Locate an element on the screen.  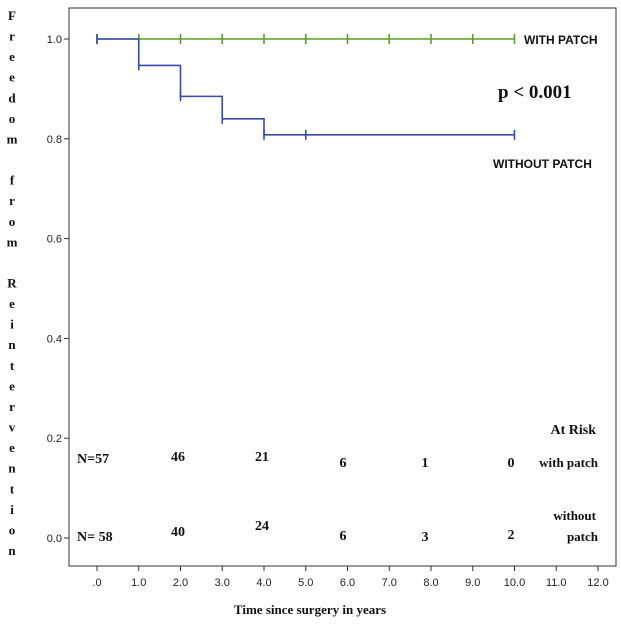
y-tick-label: 0.0 is located at coordinates (54, 539).